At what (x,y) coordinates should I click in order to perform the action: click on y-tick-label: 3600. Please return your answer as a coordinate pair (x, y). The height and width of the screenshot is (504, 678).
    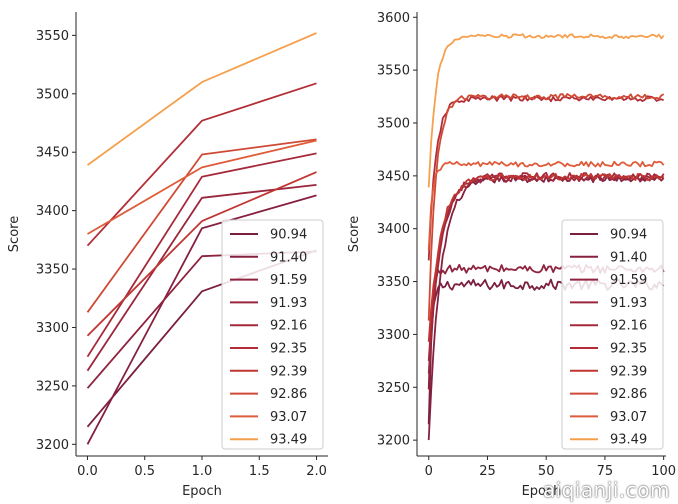
    Looking at the image, I should click on (393, 18).